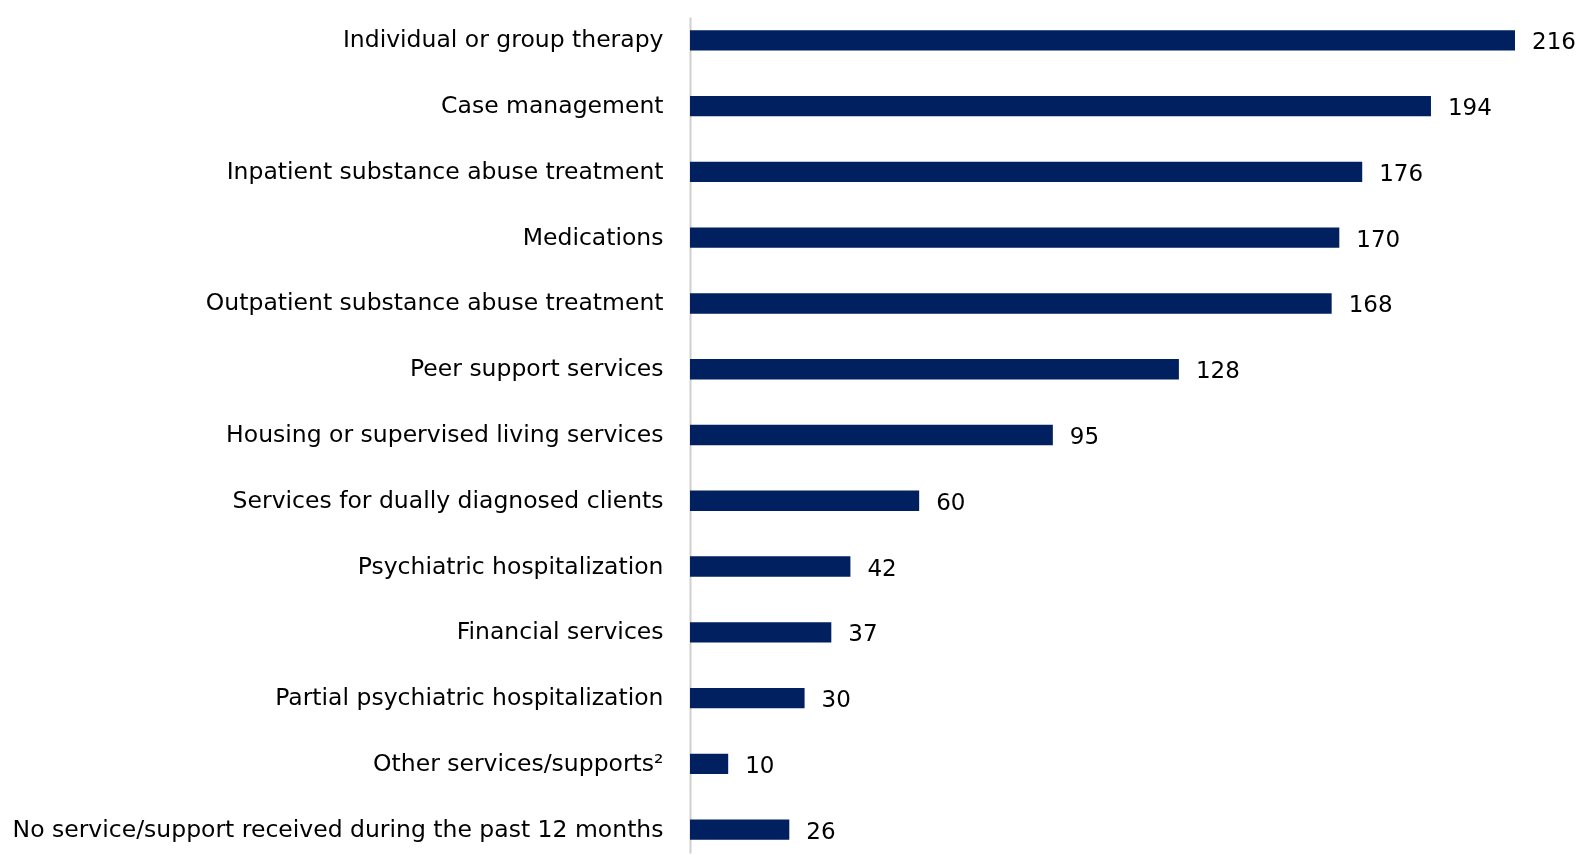 Image resolution: width=1580 pixels, height=855 pixels. What do you see at coordinates (593, 236) in the screenshot?
I see `y-tick-label: Medications` at bounding box center [593, 236].